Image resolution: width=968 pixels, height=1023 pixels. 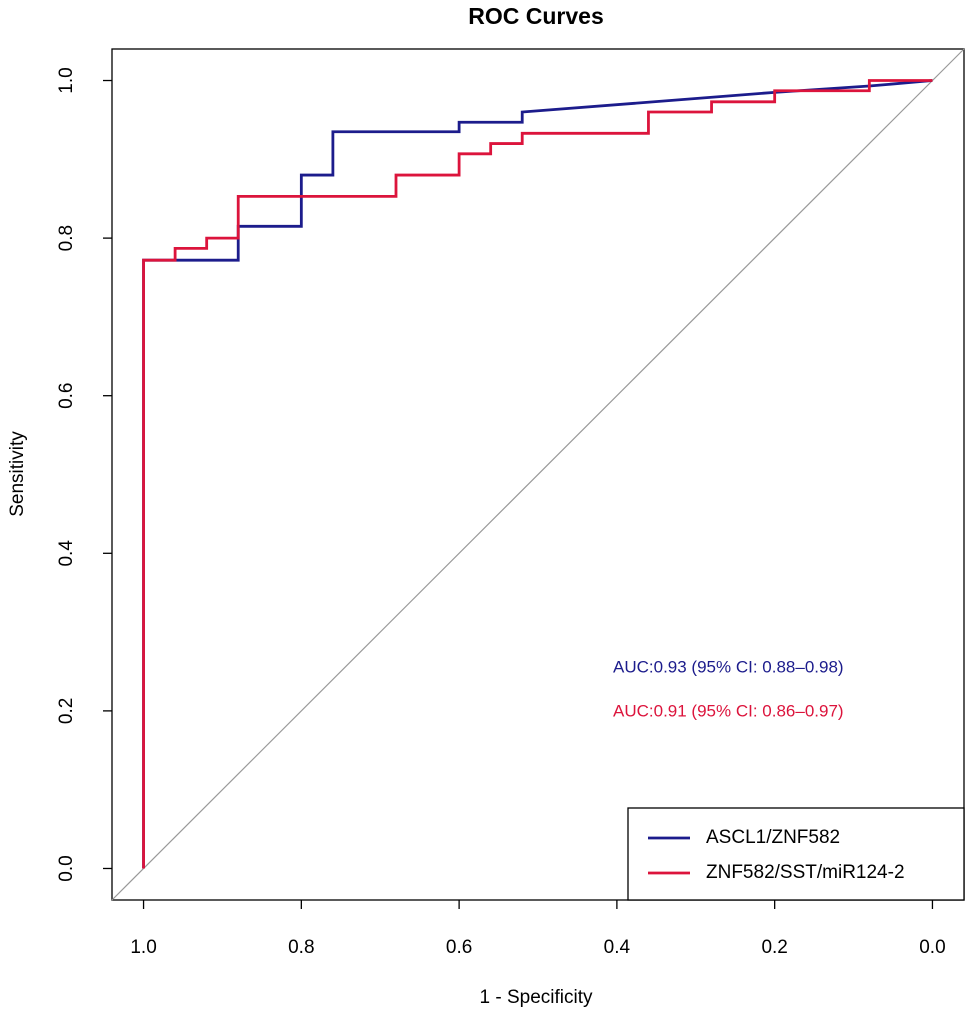 What do you see at coordinates (805, 872) in the screenshot?
I see `legend-label: ZNF582/SST/miR124-2` at bounding box center [805, 872].